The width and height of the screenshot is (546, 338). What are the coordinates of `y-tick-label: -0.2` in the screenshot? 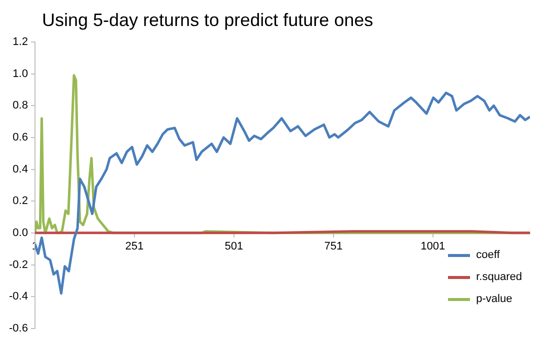 It's located at (18, 264).